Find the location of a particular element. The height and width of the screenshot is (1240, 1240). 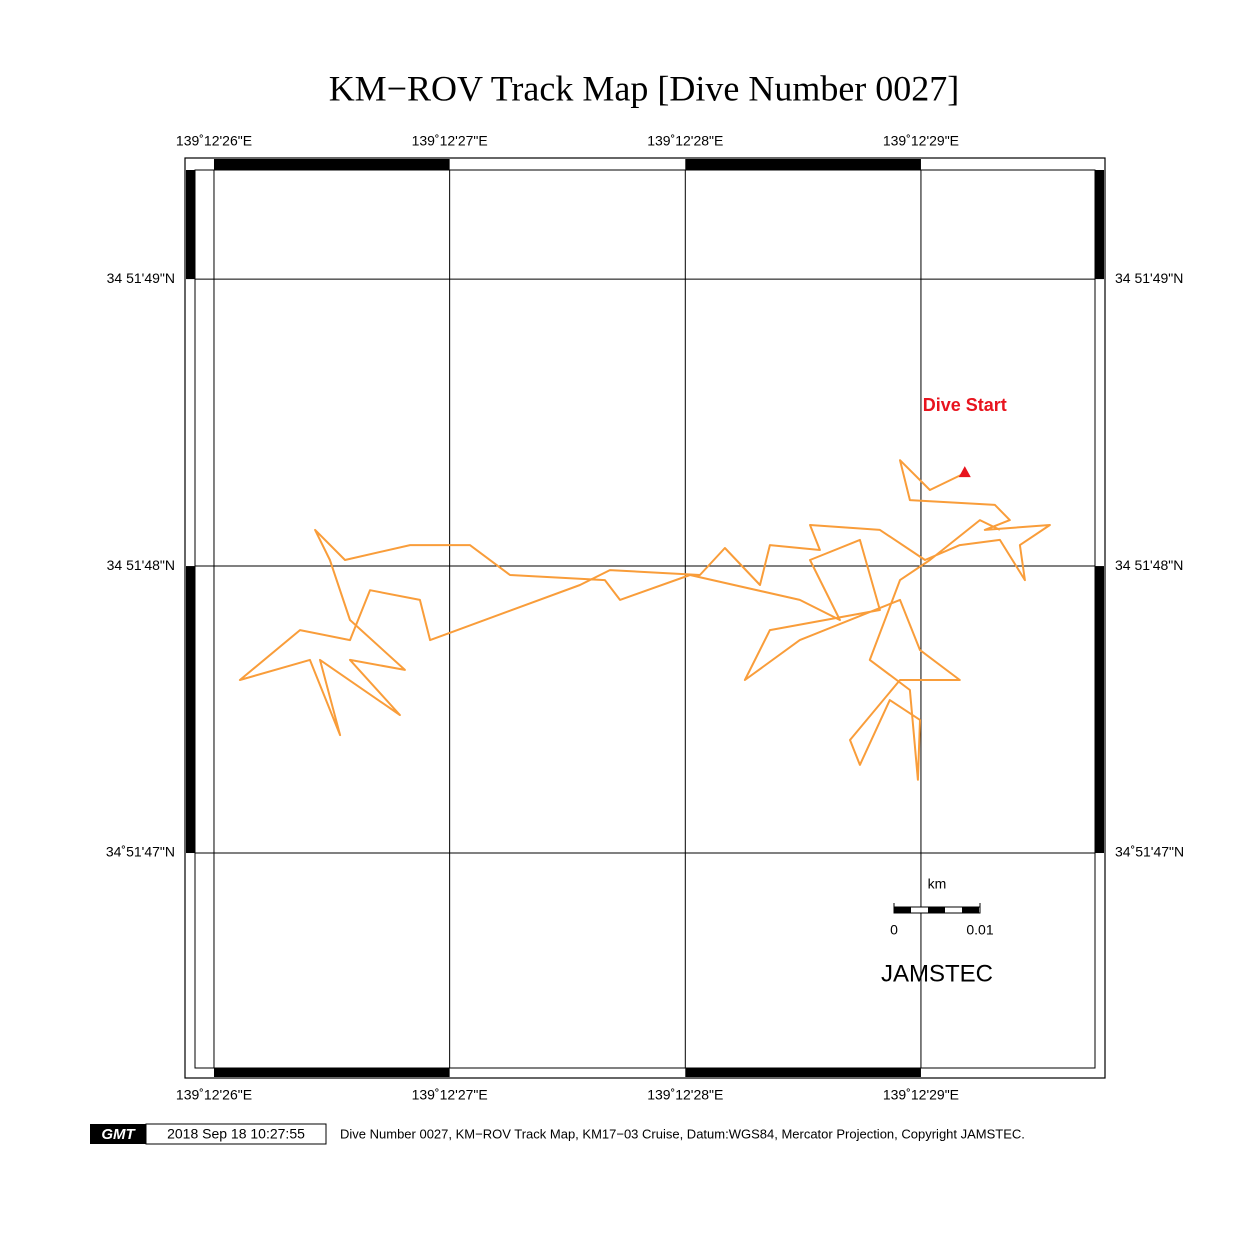

dive-start-label: Dive Start is located at coordinates (965, 405).